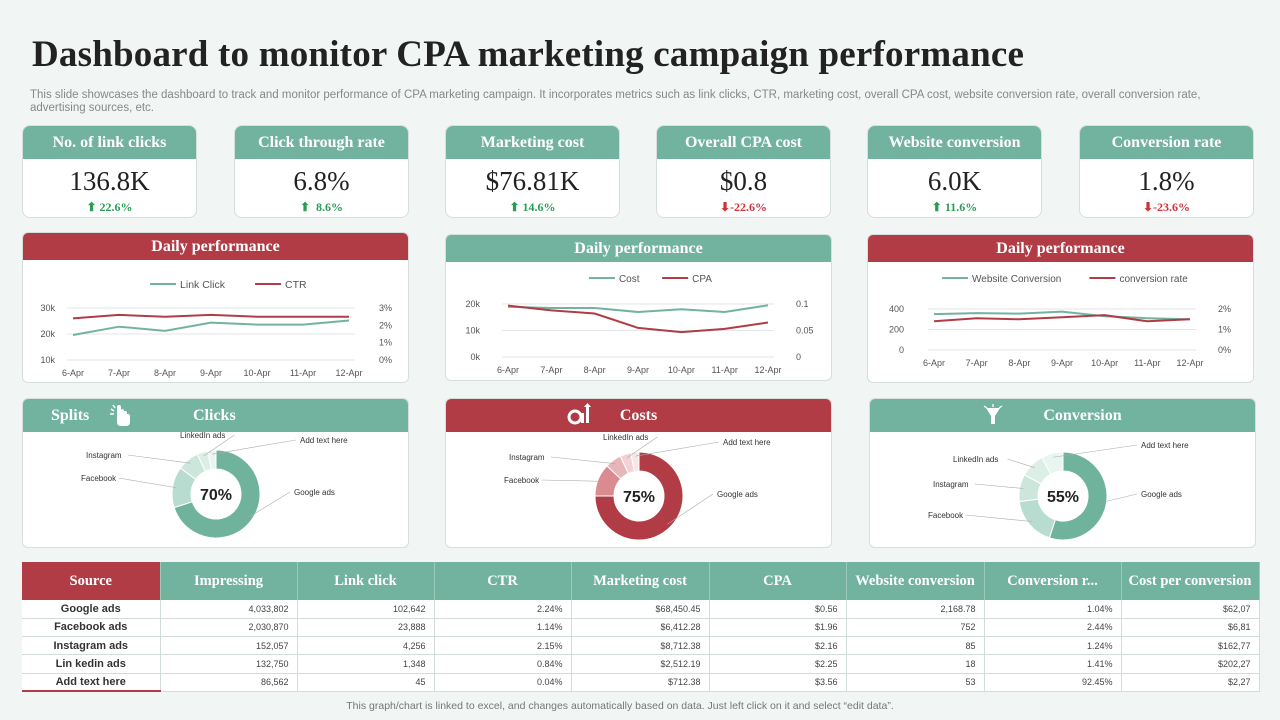 Image resolution: width=1280 pixels, height=720 pixels. What do you see at coordinates (366, 581) in the screenshot?
I see `column-header: Link click` at bounding box center [366, 581].